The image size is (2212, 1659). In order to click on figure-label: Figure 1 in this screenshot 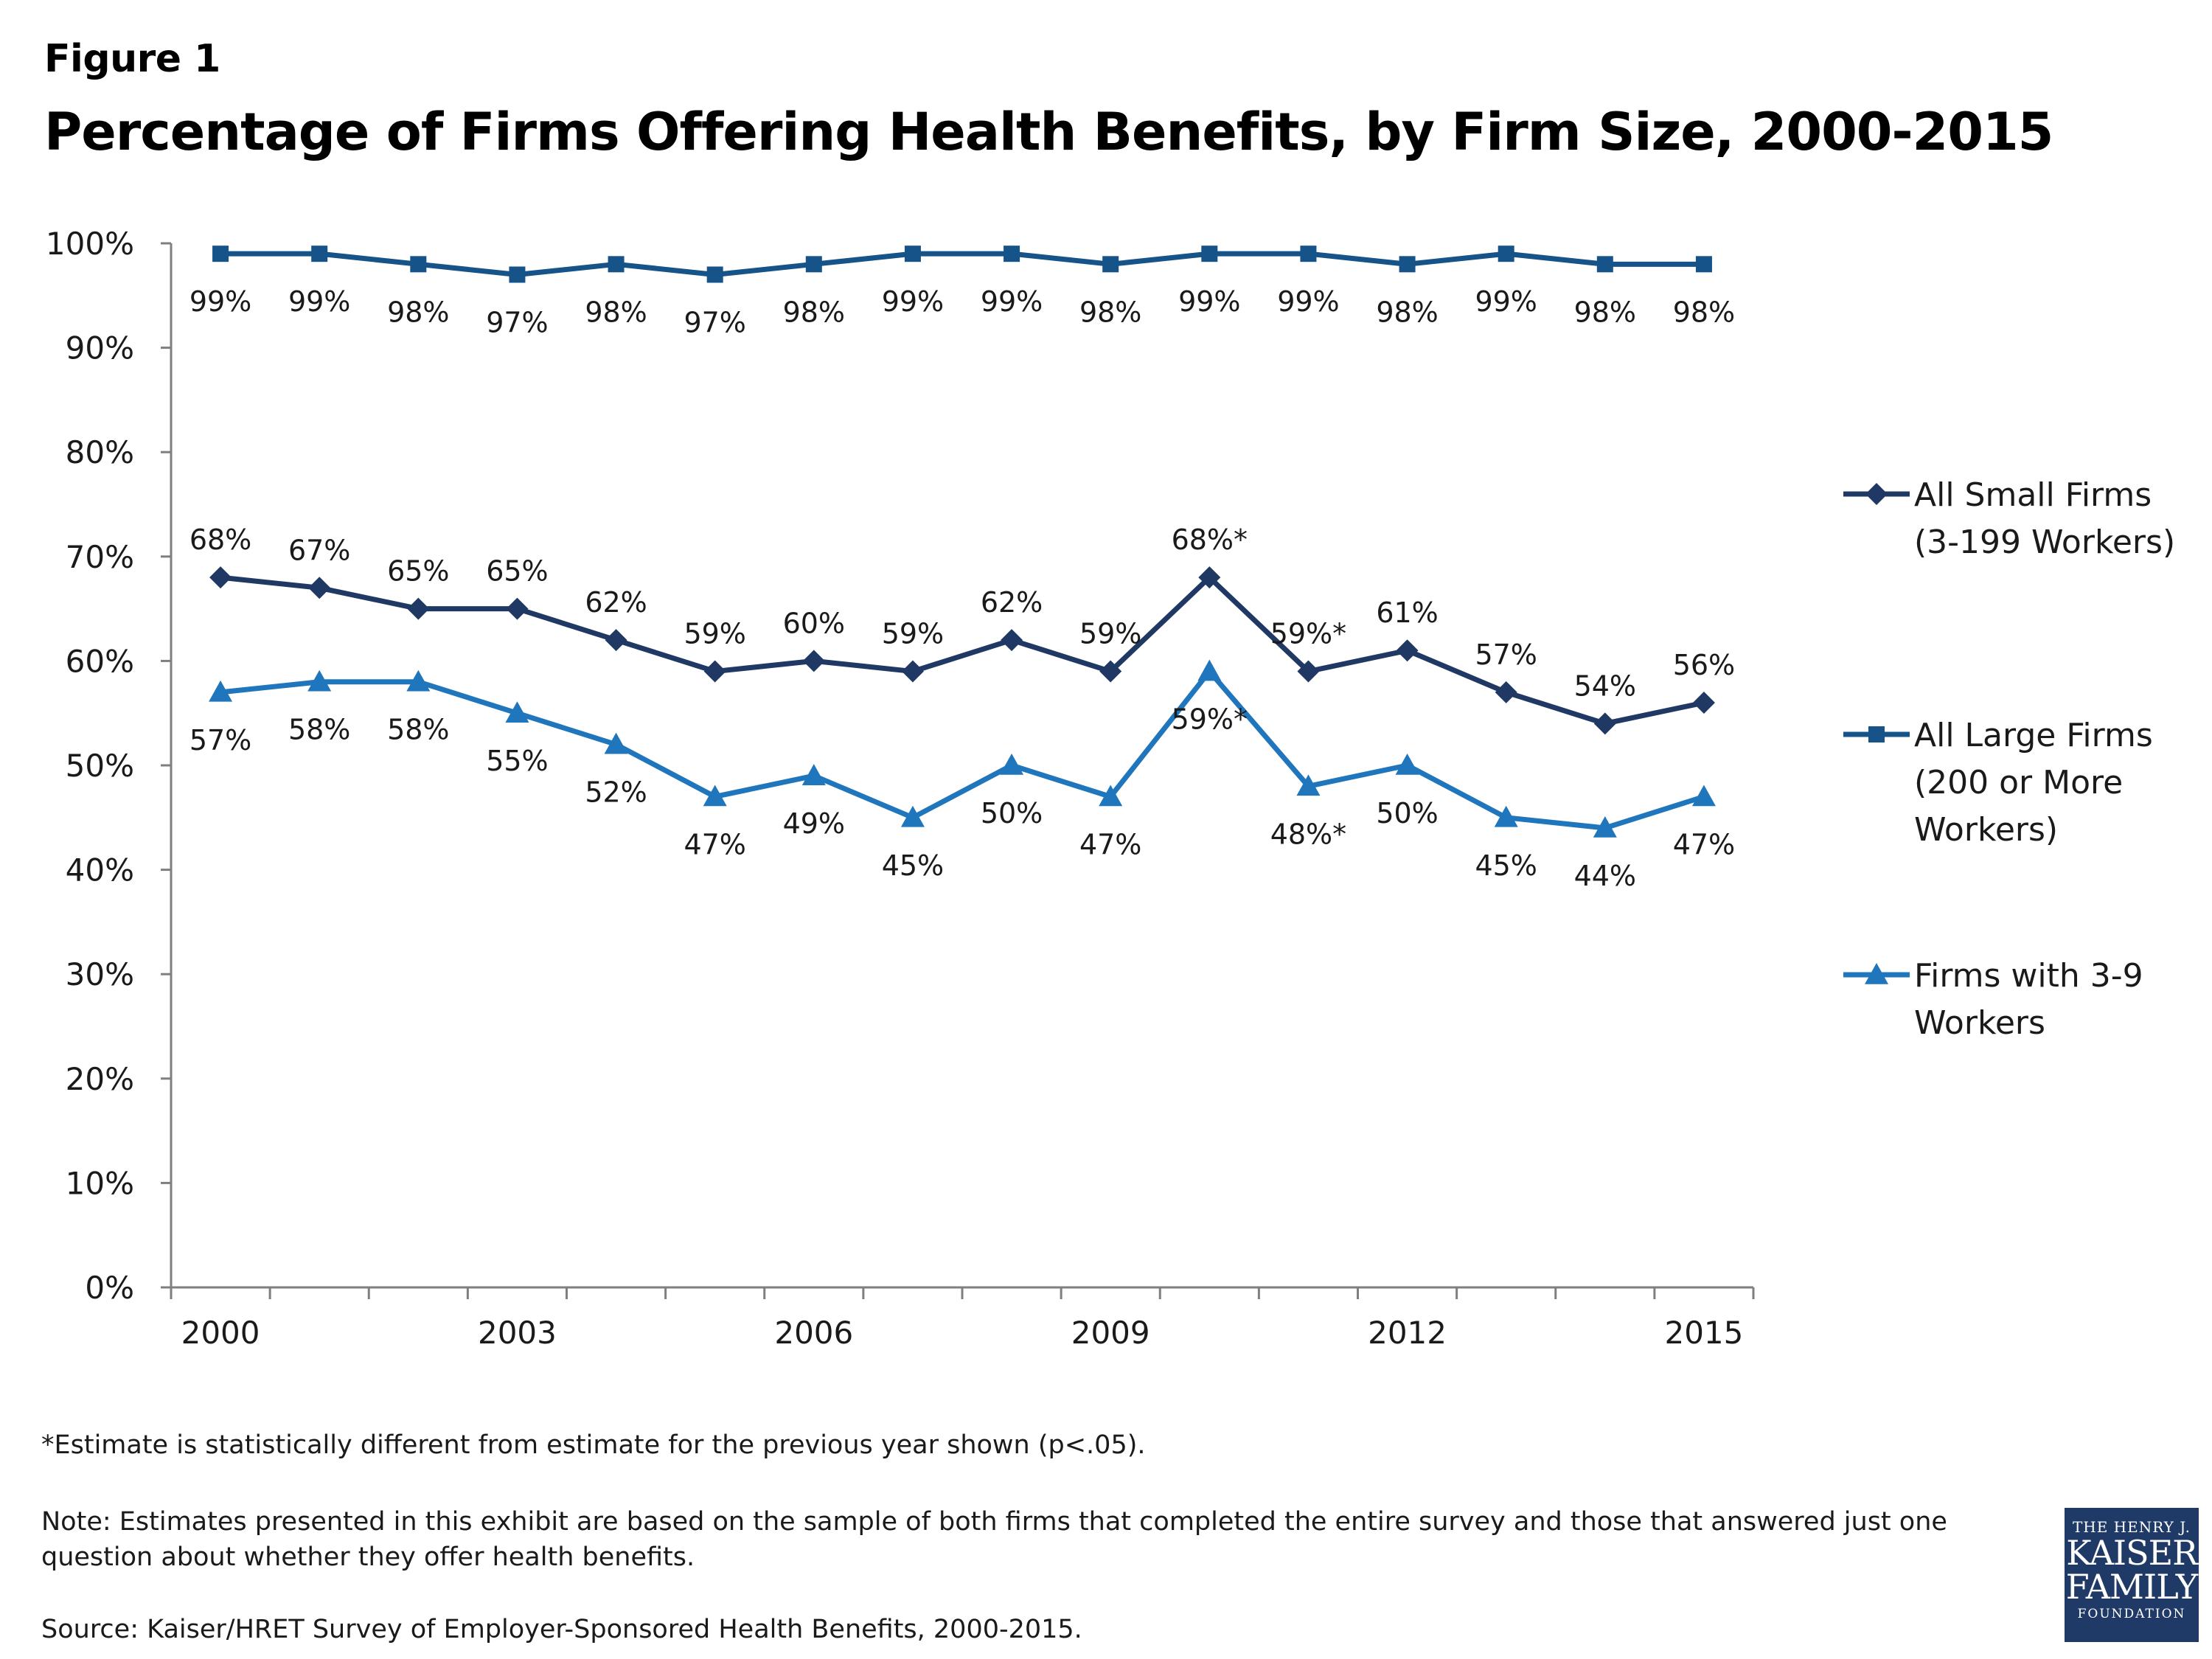, I will do `click(132, 59)`.